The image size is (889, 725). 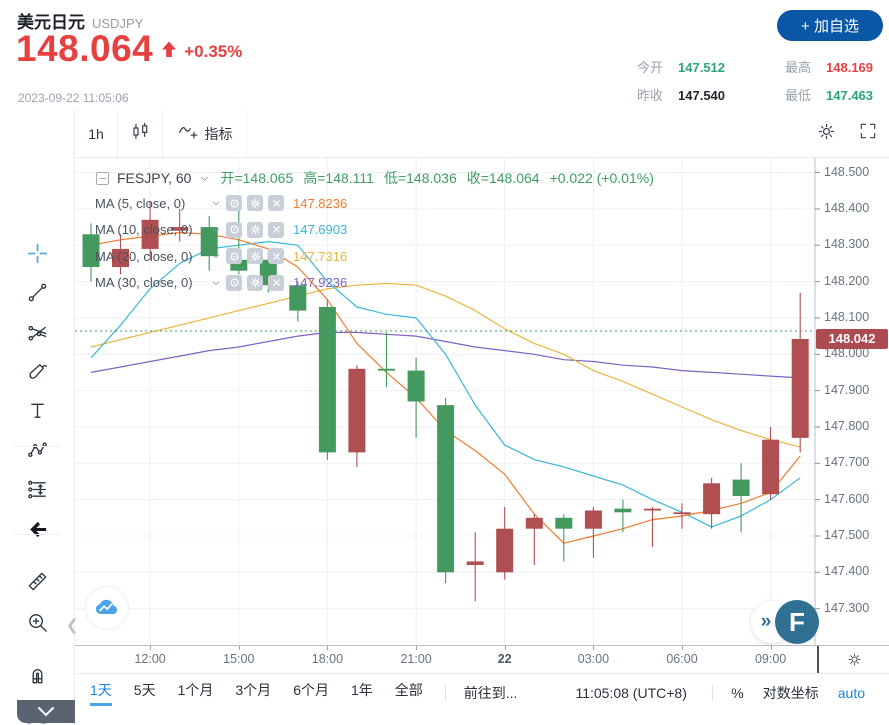 What do you see at coordinates (37, 581) in the screenshot?
I see `tool-ruler-icon` at bounding box center [37, 581].